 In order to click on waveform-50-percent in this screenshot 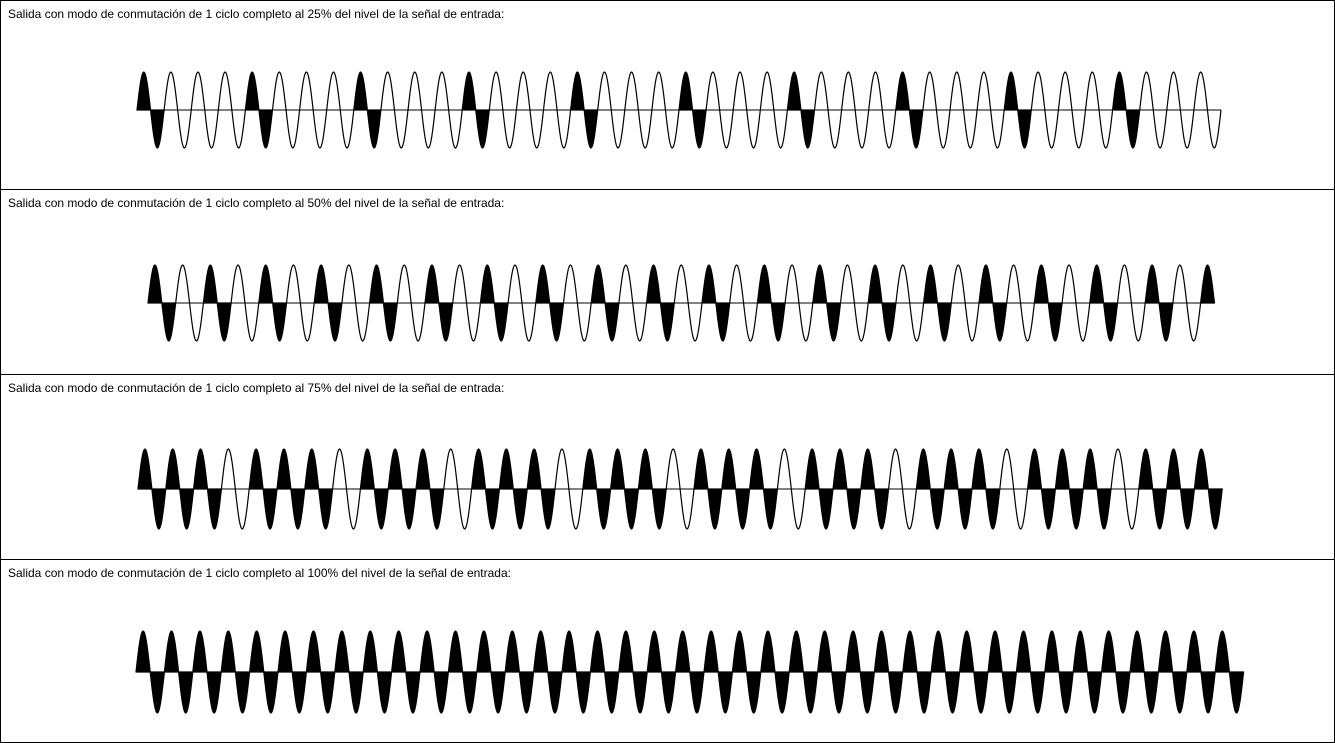, I will do `click(681, 303)`.